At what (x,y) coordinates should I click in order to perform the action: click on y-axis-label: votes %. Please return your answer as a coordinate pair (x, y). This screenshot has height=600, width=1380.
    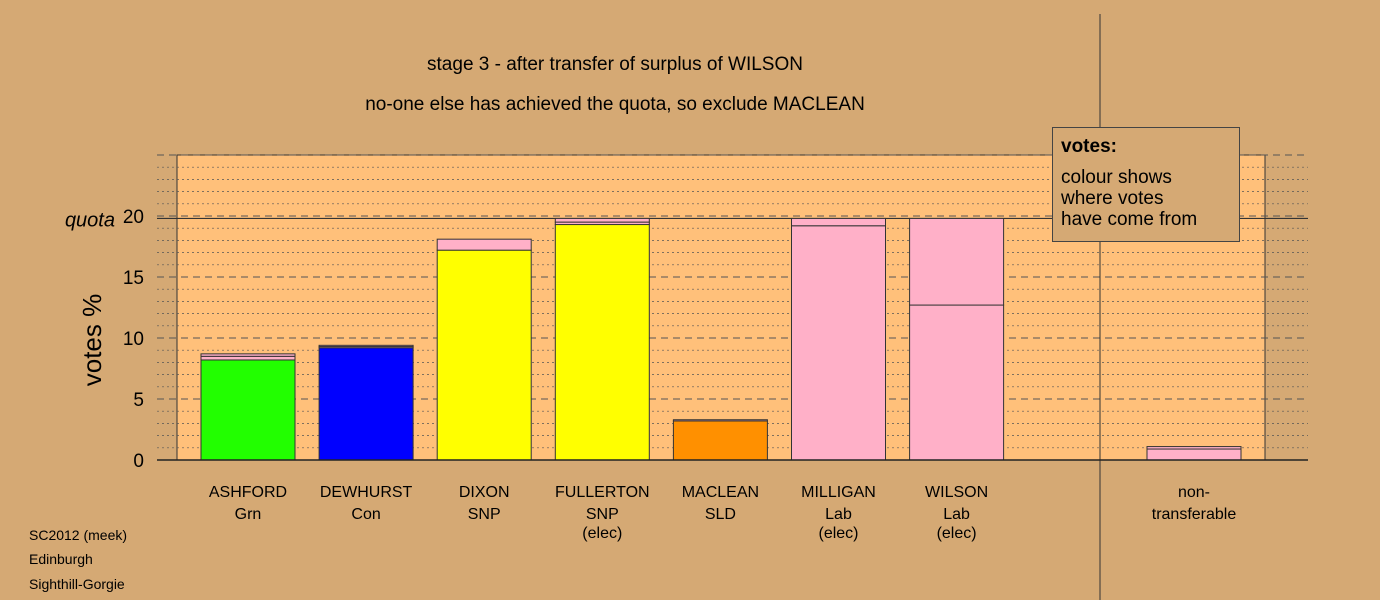
    Looking at the image, I should click on (92, 340).